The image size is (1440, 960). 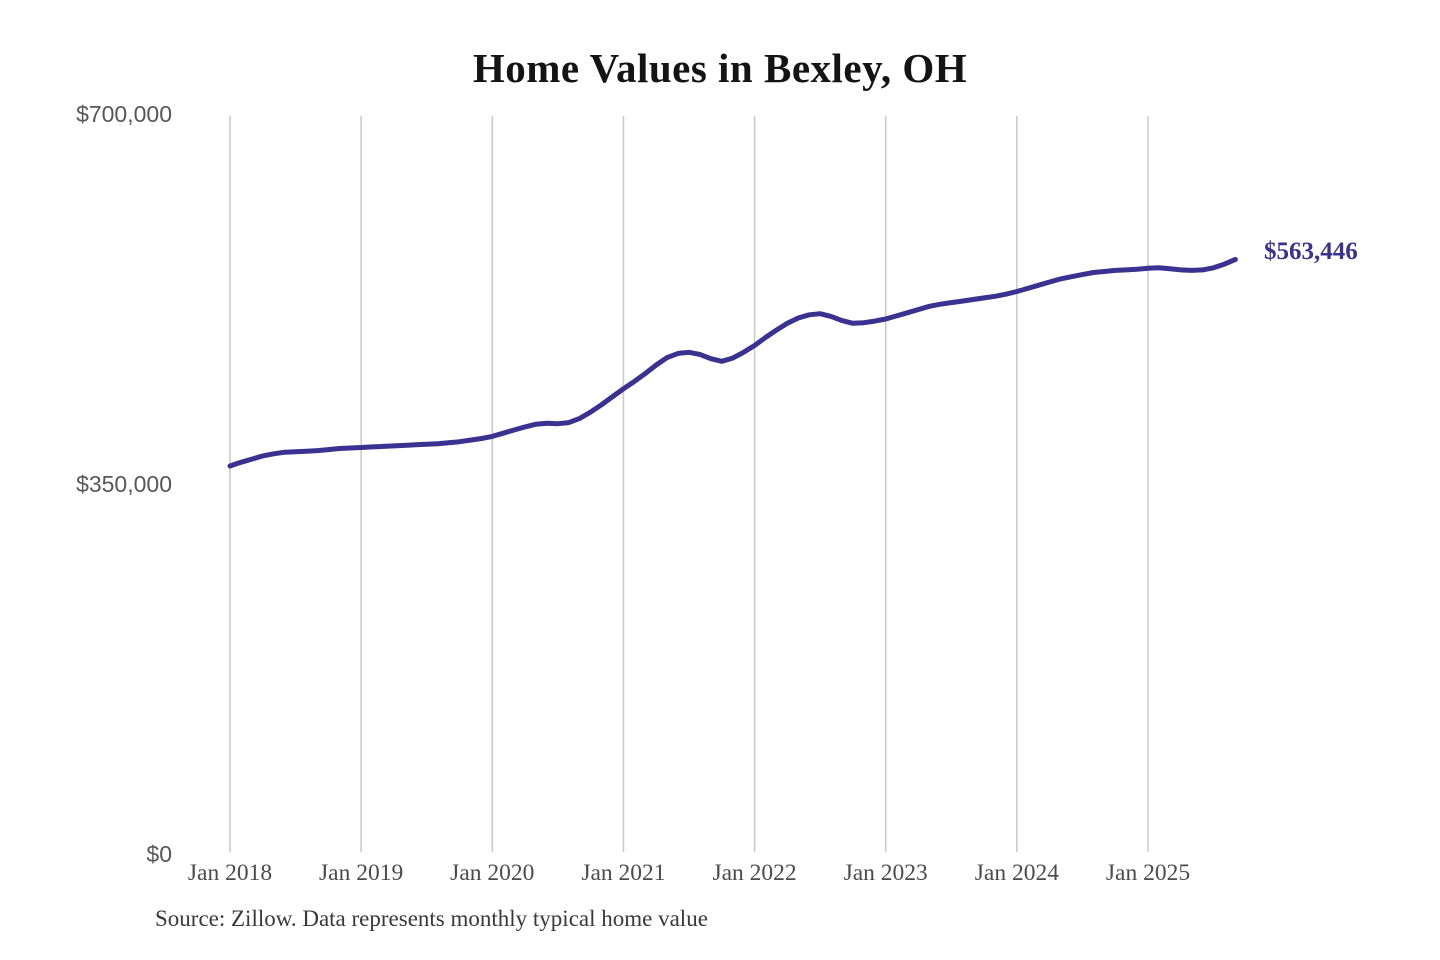 What do you see at coordinates (124, 483) in the screenshot?
I see `y-axis-tick-350000: $350,000` at bounding box center [124, 483].